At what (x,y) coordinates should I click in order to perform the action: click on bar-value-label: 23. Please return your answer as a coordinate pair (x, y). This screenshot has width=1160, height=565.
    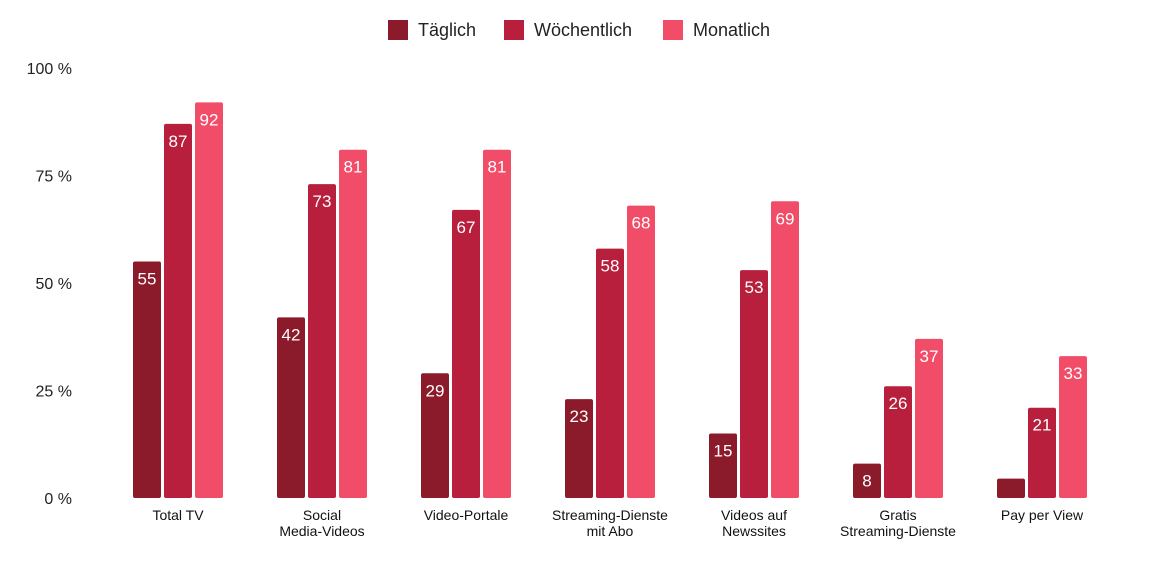
    Looking at the image, I should click on (579, 416).